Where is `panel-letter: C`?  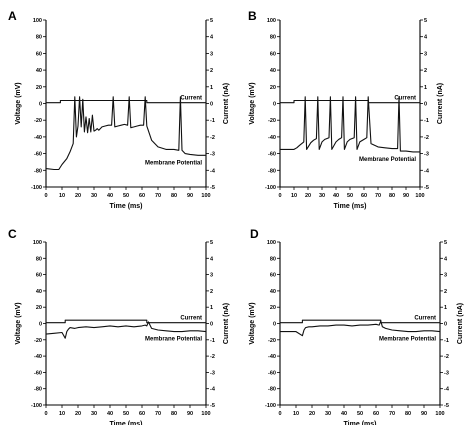
panel-letter: C is located at coordinates (12, 234).